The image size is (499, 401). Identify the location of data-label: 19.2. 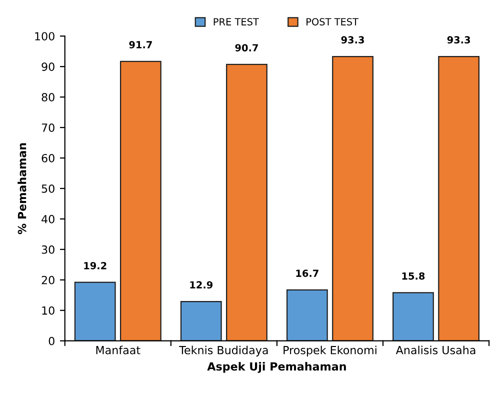
(95, 266).